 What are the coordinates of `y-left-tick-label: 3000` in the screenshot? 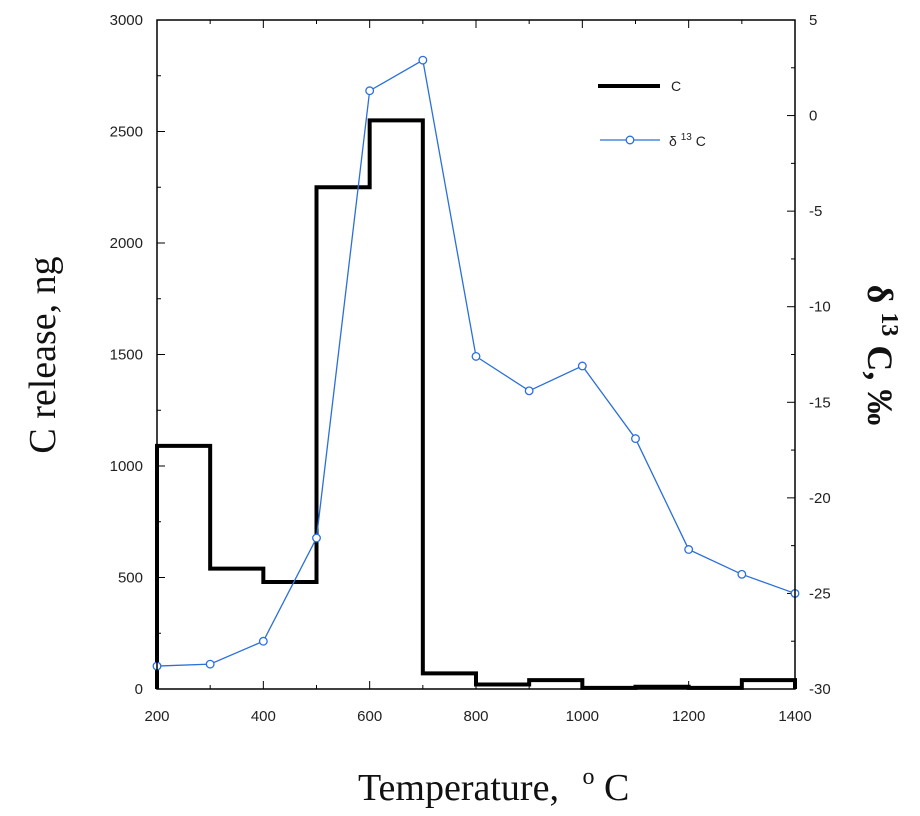 It's located at (126, 20).